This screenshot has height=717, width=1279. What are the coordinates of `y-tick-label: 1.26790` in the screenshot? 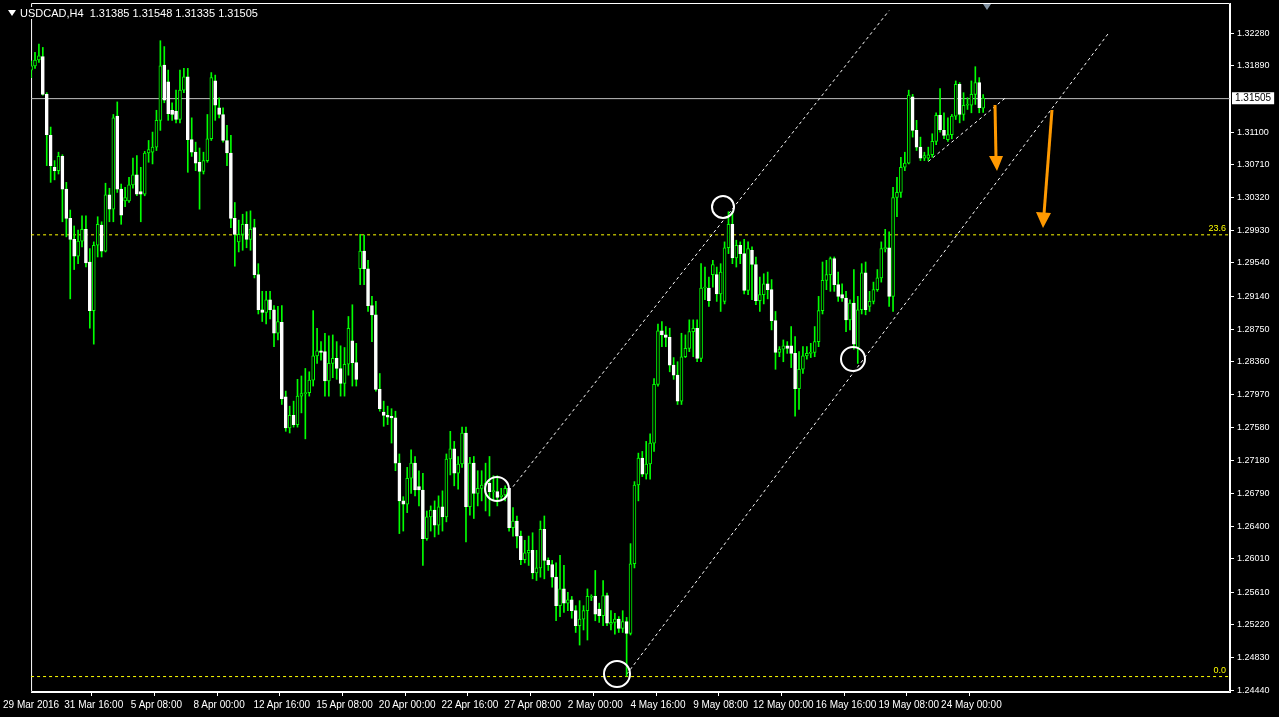 It's located at (1253, 492).